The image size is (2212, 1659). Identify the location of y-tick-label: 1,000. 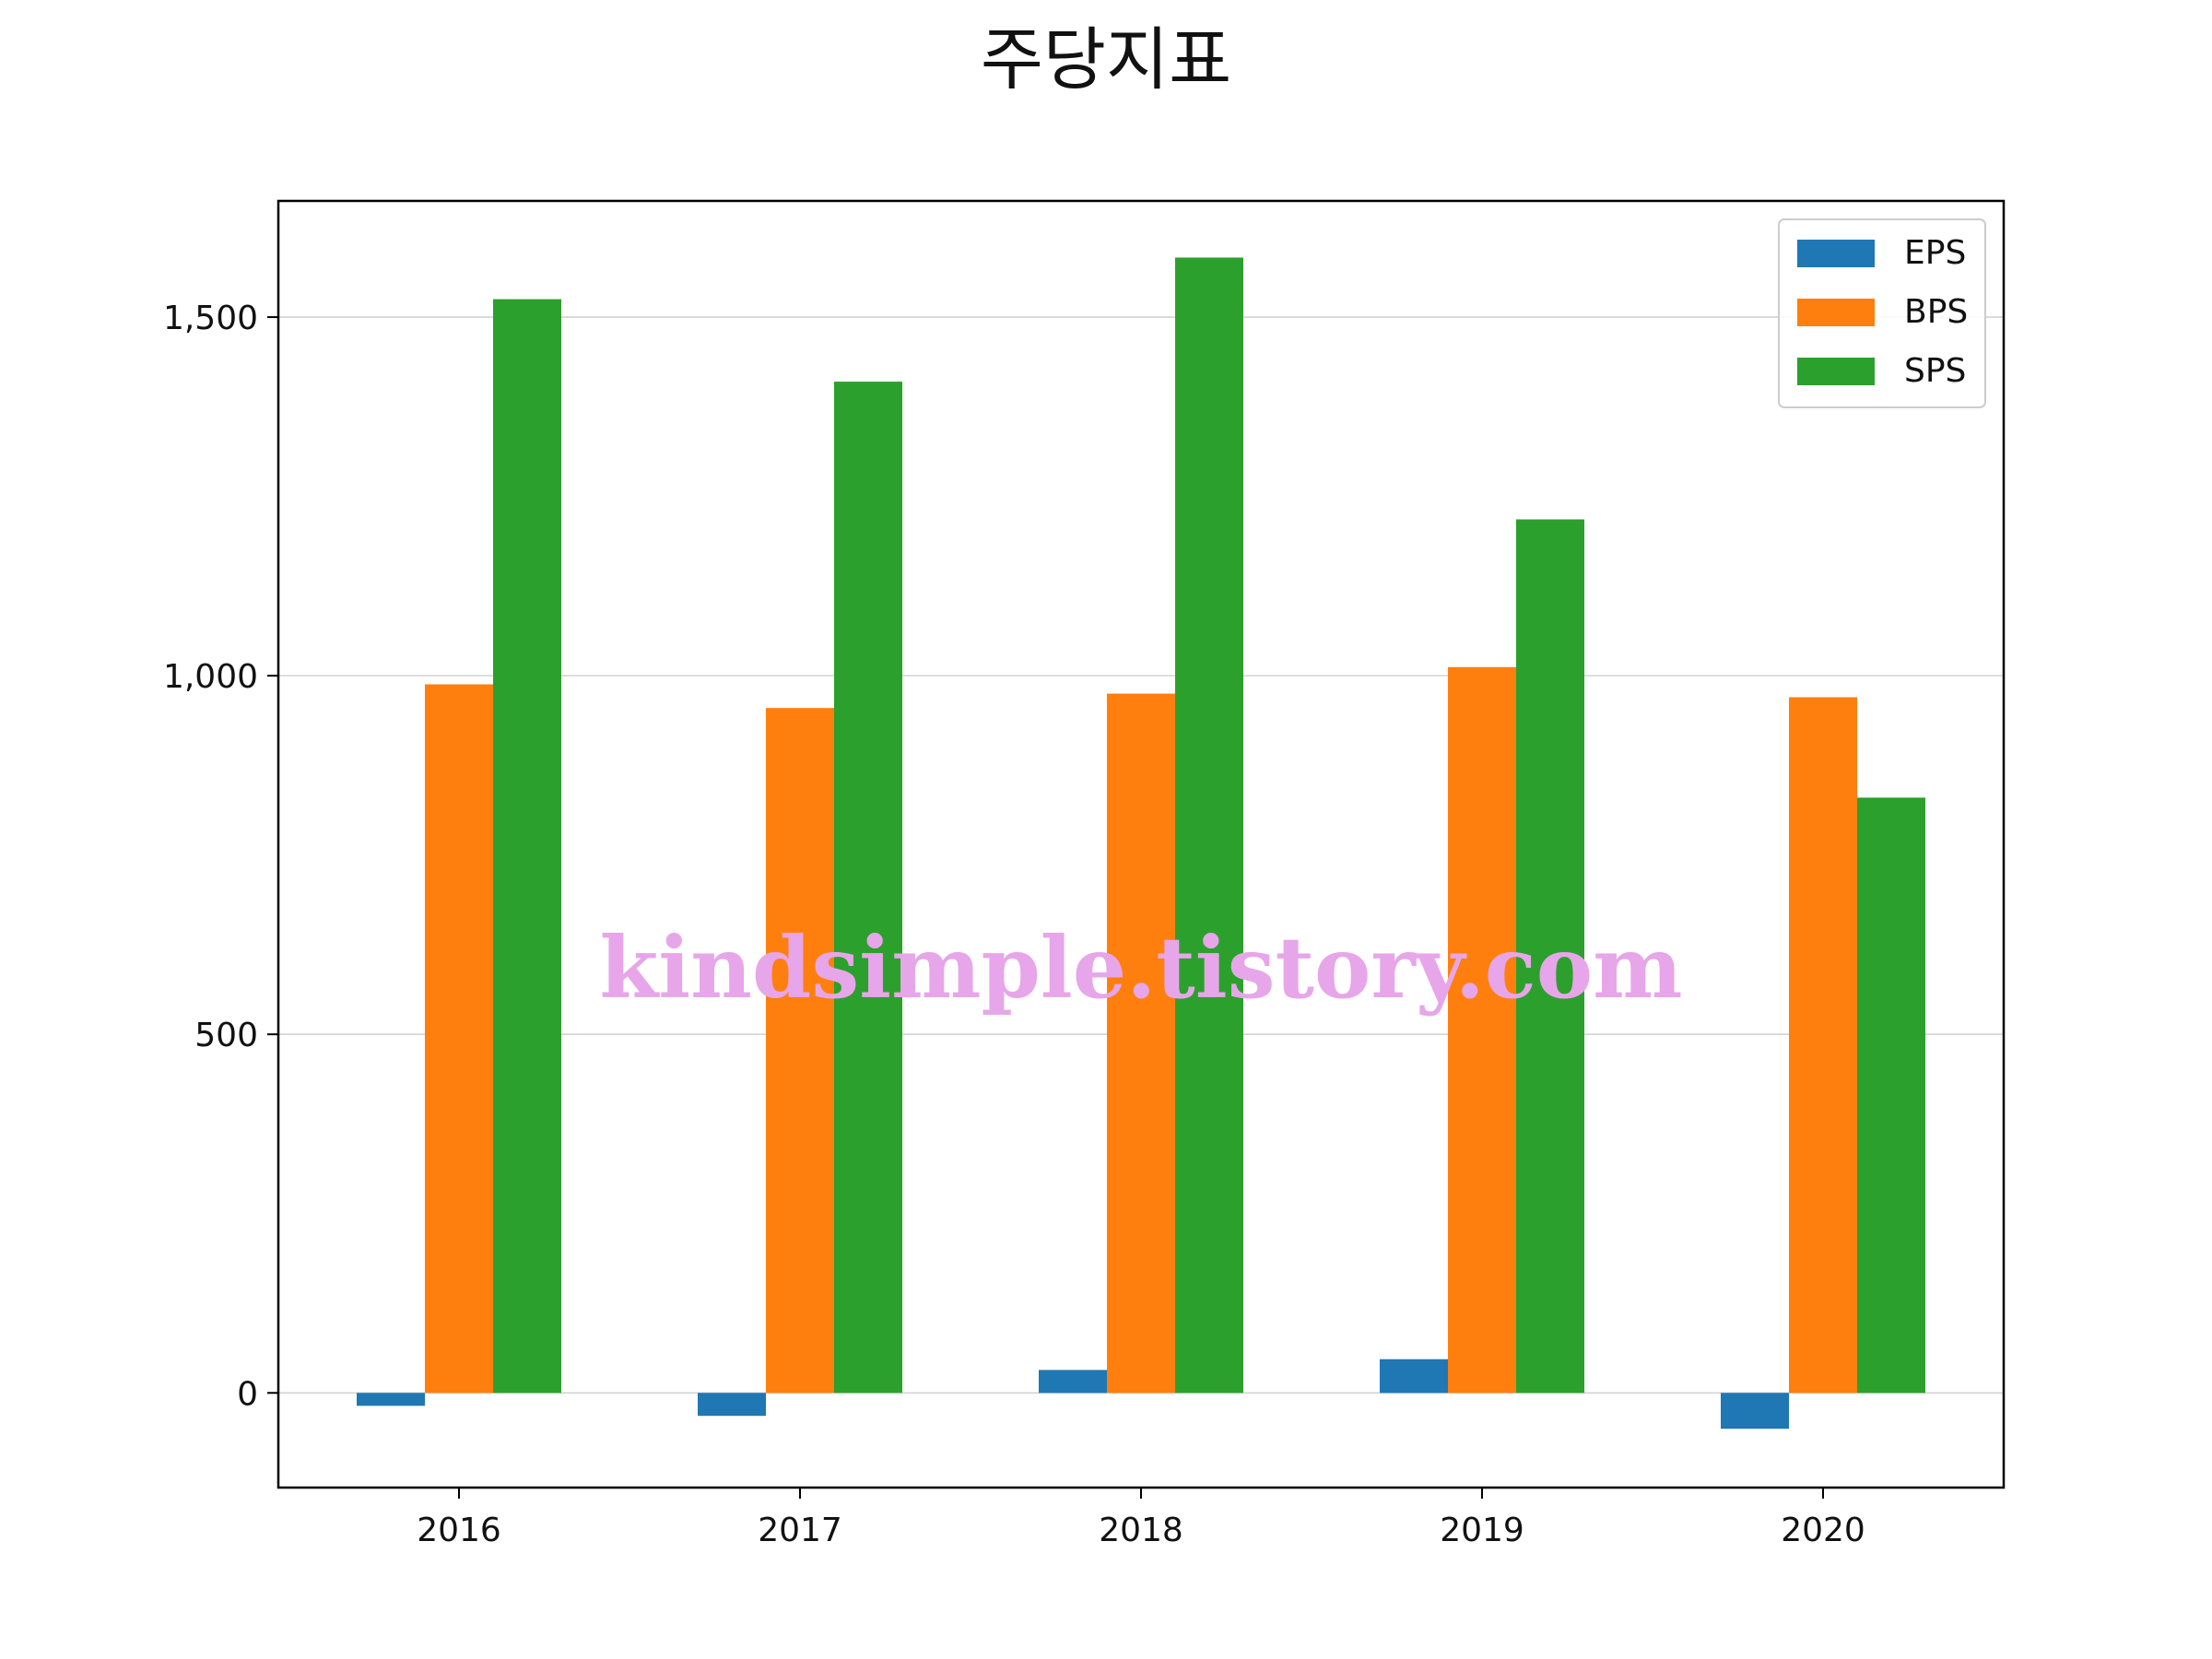
(210, 677).